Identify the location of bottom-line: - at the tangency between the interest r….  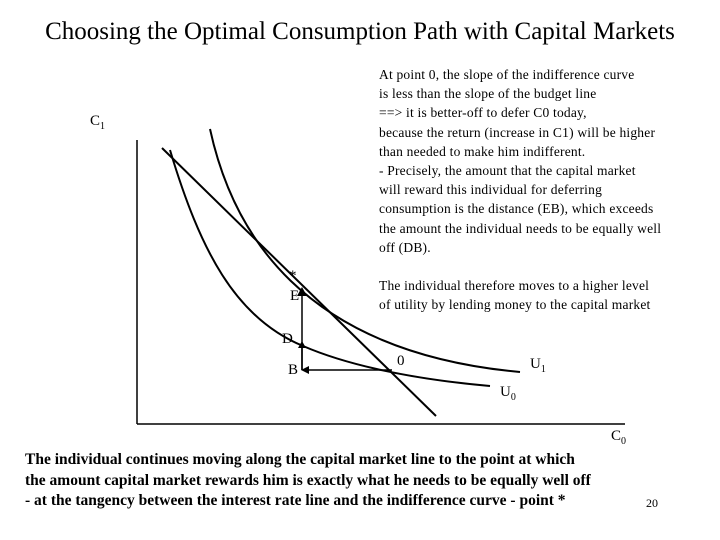
(295, 500).